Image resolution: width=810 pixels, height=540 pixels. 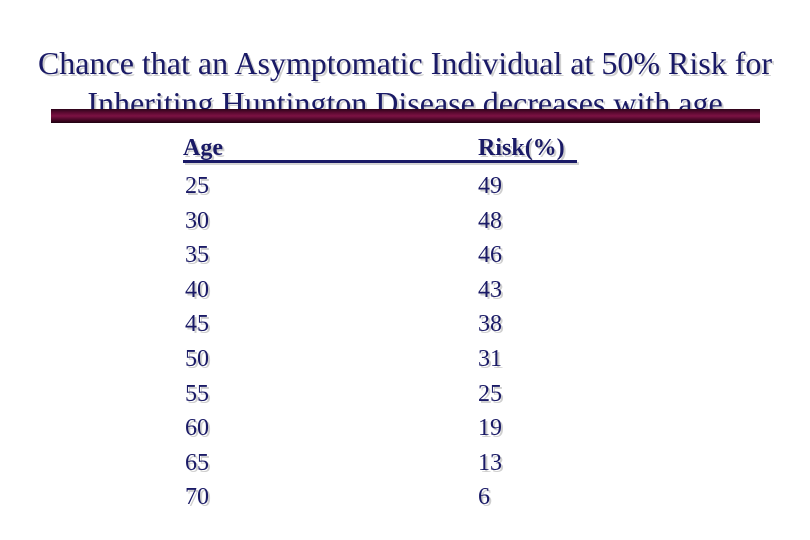 What do you see at coordinates (197, 324) in the screenshot?
I see `age-cell: 45` at bounding box center [197, 324].